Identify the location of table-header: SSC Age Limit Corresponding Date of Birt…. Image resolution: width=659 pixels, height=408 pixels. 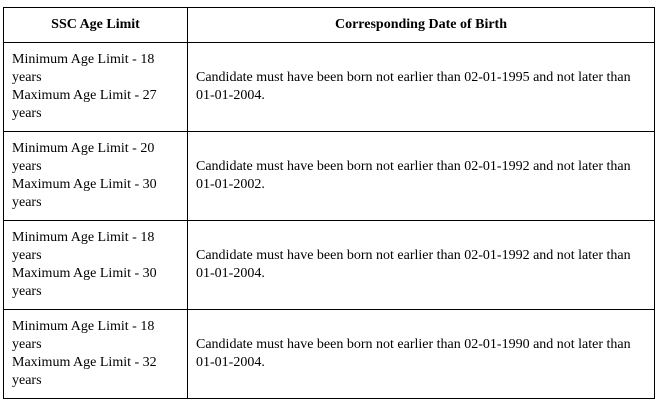
(329, 25).